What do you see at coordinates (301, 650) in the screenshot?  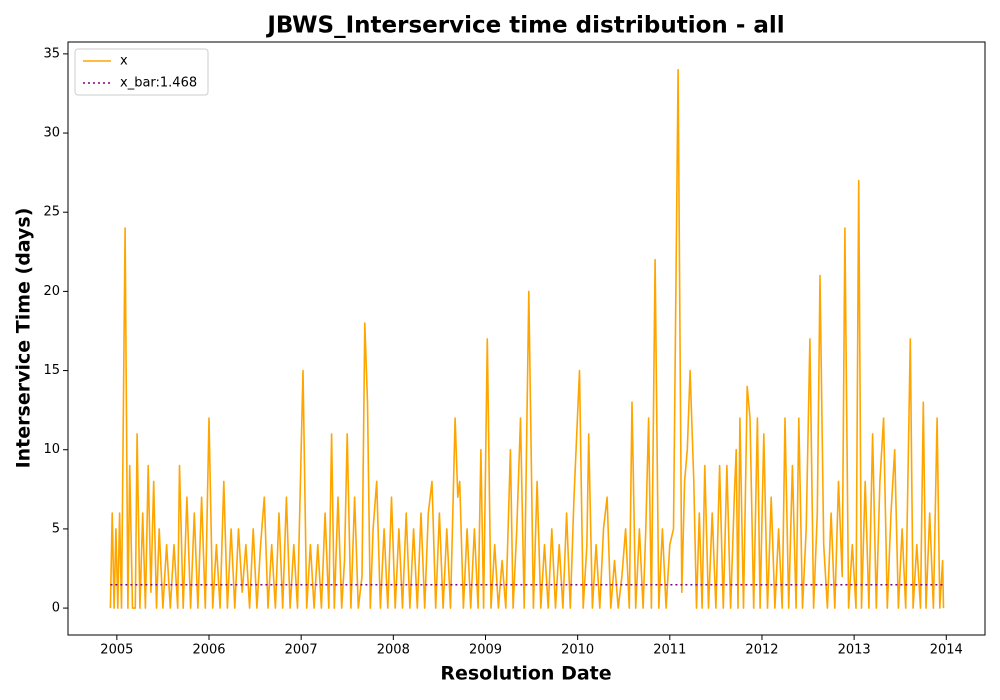 I see `x-tick-label: 2007` at bounding box center [301, 650].